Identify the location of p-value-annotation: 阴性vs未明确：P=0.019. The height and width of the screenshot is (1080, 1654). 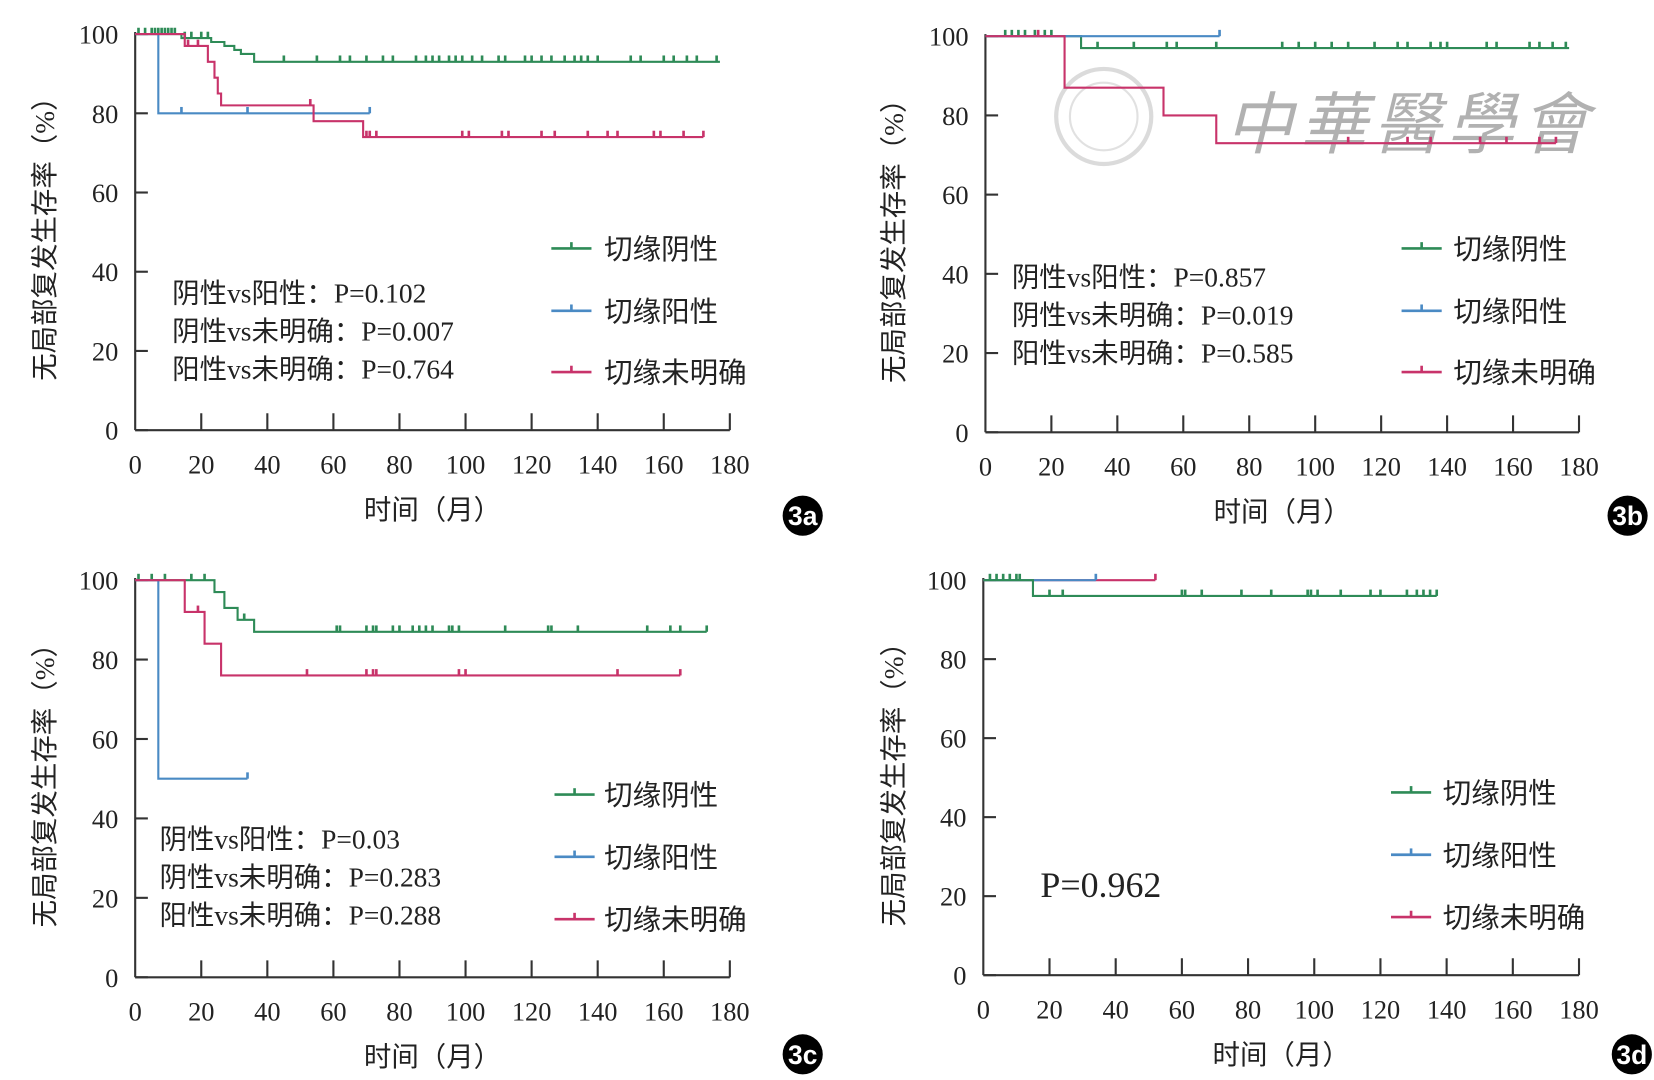
(1153, 316).